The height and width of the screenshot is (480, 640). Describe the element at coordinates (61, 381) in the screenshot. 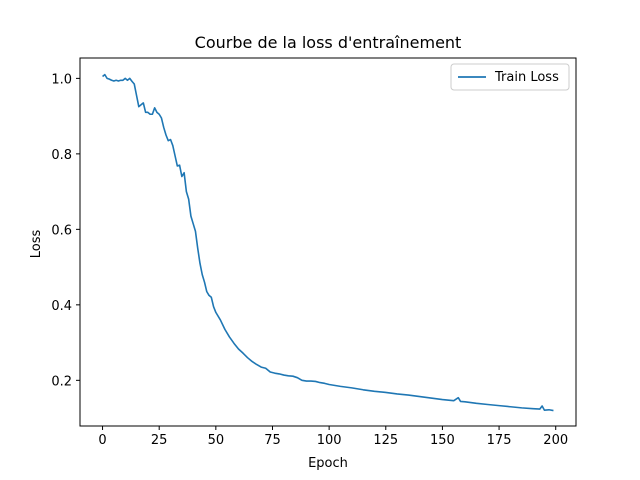

I see `y-tick-label: 0.2` at that location.